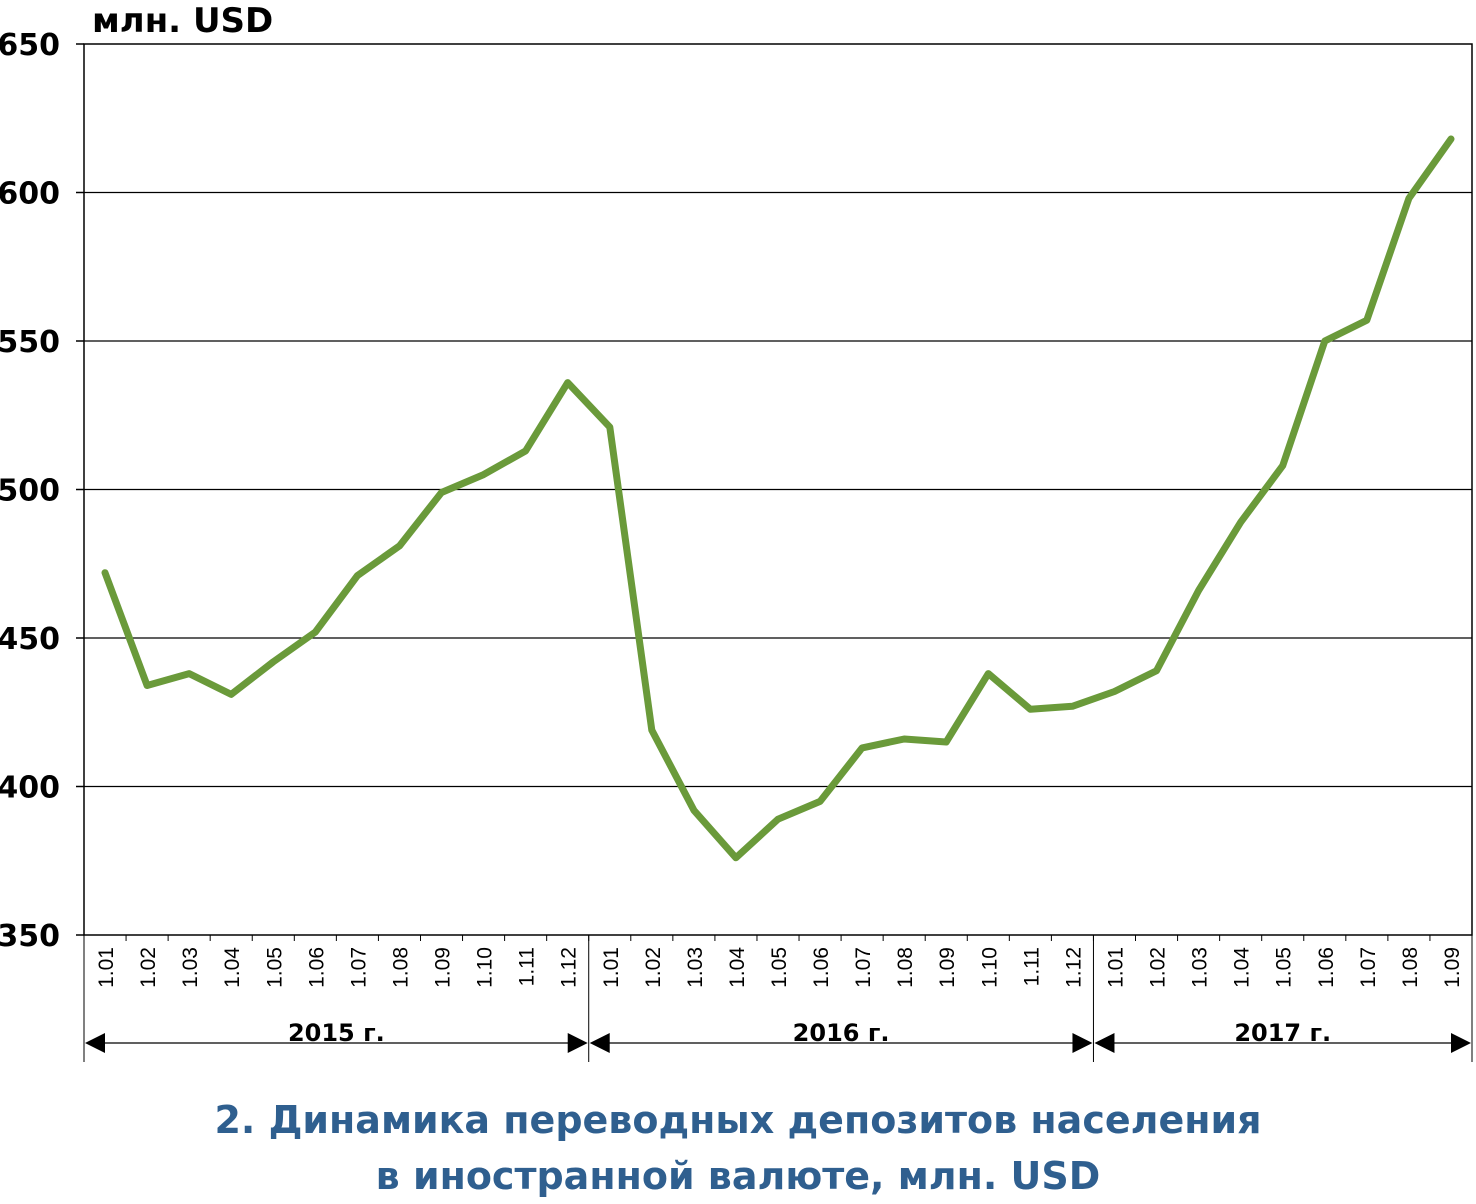 This screenshot has width=1476, height=1204. Describe the element at coordinates (778, 998) in the screenshot. I see `year-groups: 2015 г. 2016 г. 2017 г.` at that location.